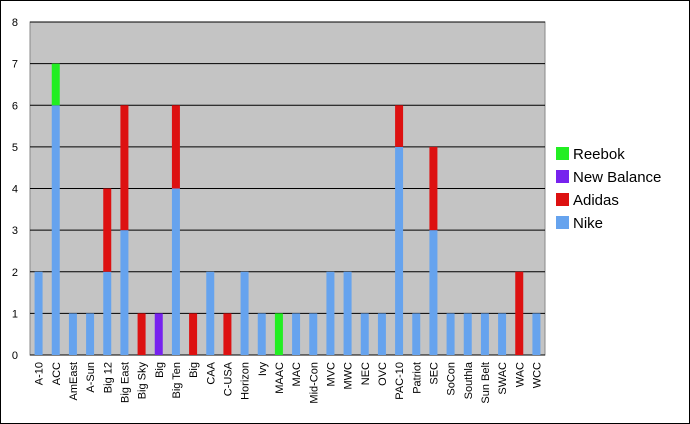  Describe the element at coordinates (280, 378) in the screenshot. I see `x-tick-label: MAAC` at that location.